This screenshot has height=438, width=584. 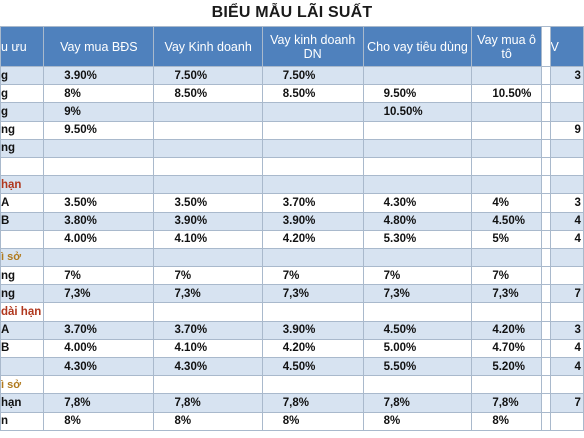 I want to click on rate-cell: 9, so click(x=566, y=130).